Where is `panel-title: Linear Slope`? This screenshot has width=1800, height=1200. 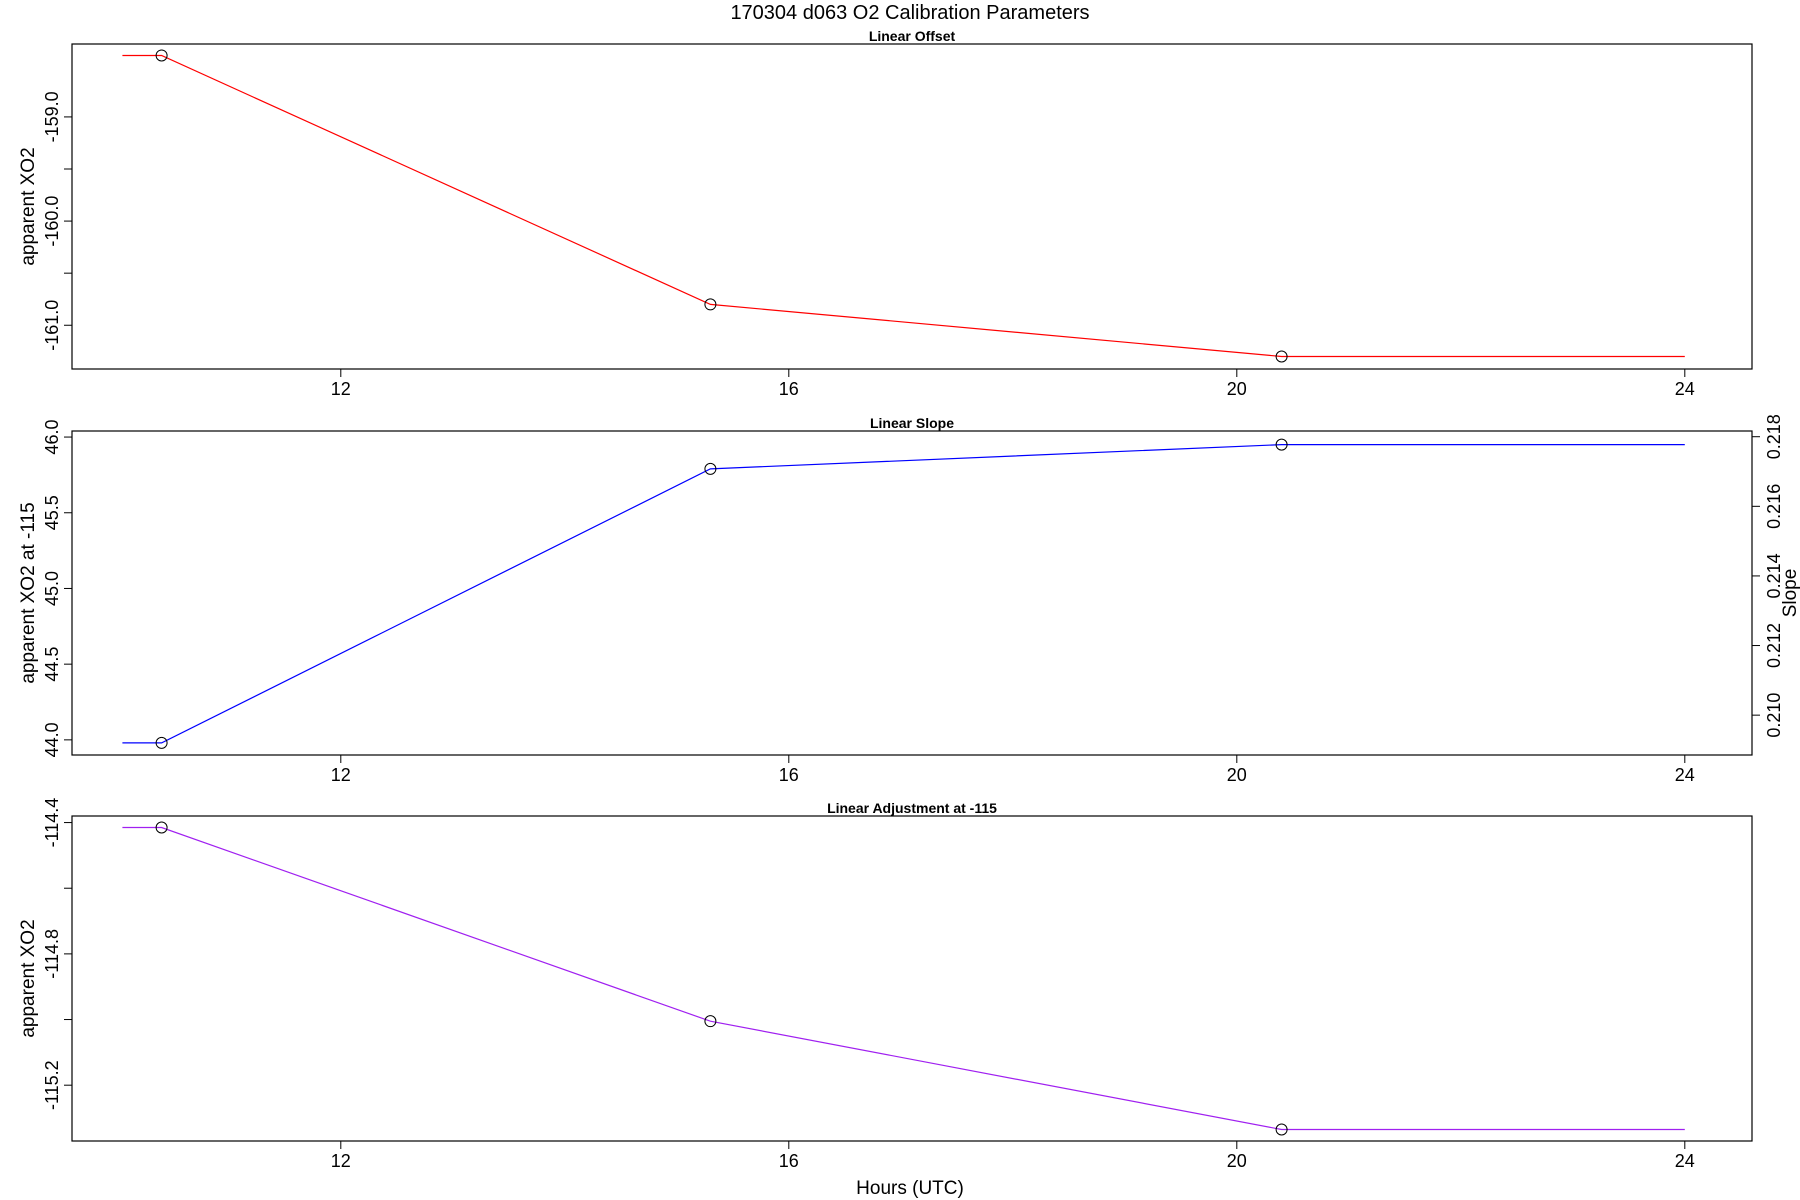
panel-title: Linear Slope is located at coordinates (912, 423).